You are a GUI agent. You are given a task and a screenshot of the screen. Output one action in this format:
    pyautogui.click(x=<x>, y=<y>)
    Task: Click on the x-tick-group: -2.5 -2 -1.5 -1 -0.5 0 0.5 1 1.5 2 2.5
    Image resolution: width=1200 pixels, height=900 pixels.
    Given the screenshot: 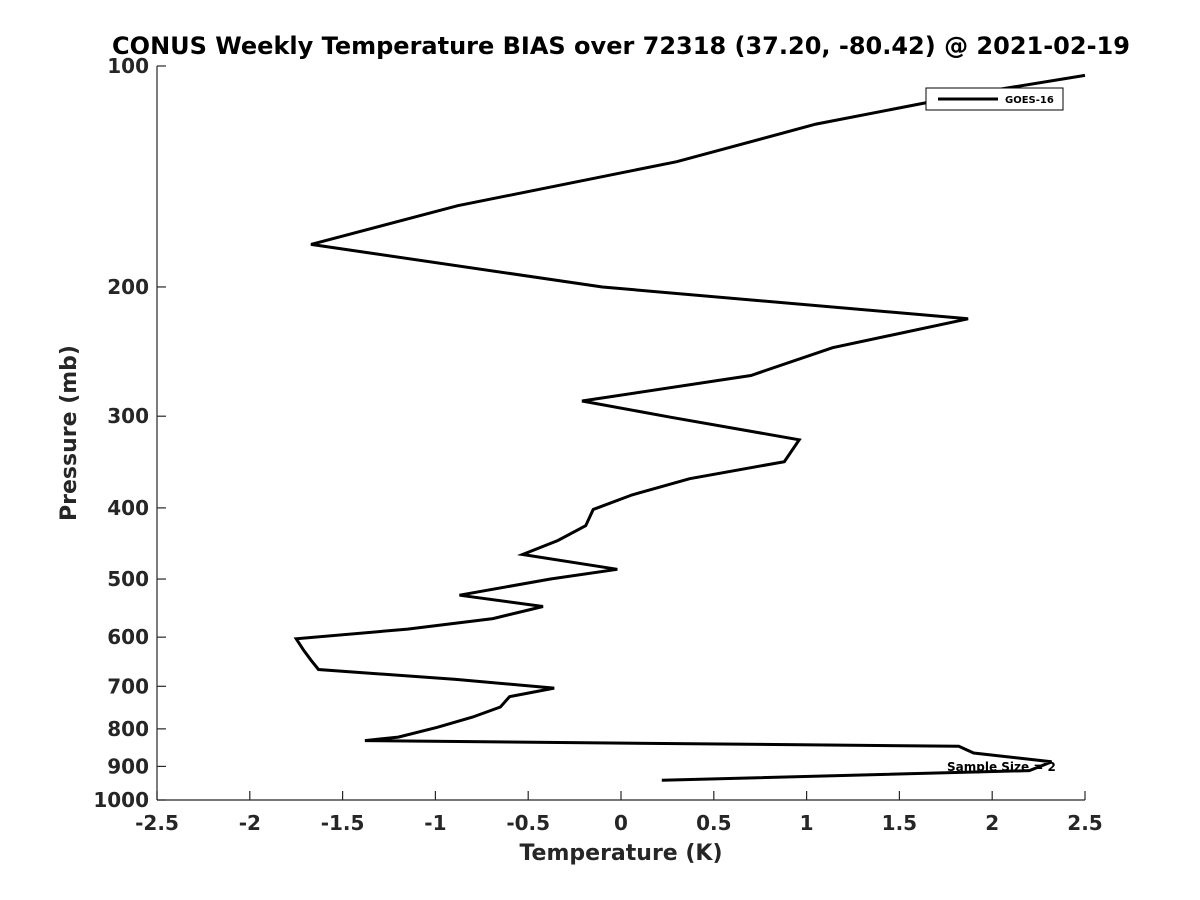 What is the action you would take?
    pyautogui.click(x=619, y=813)
    